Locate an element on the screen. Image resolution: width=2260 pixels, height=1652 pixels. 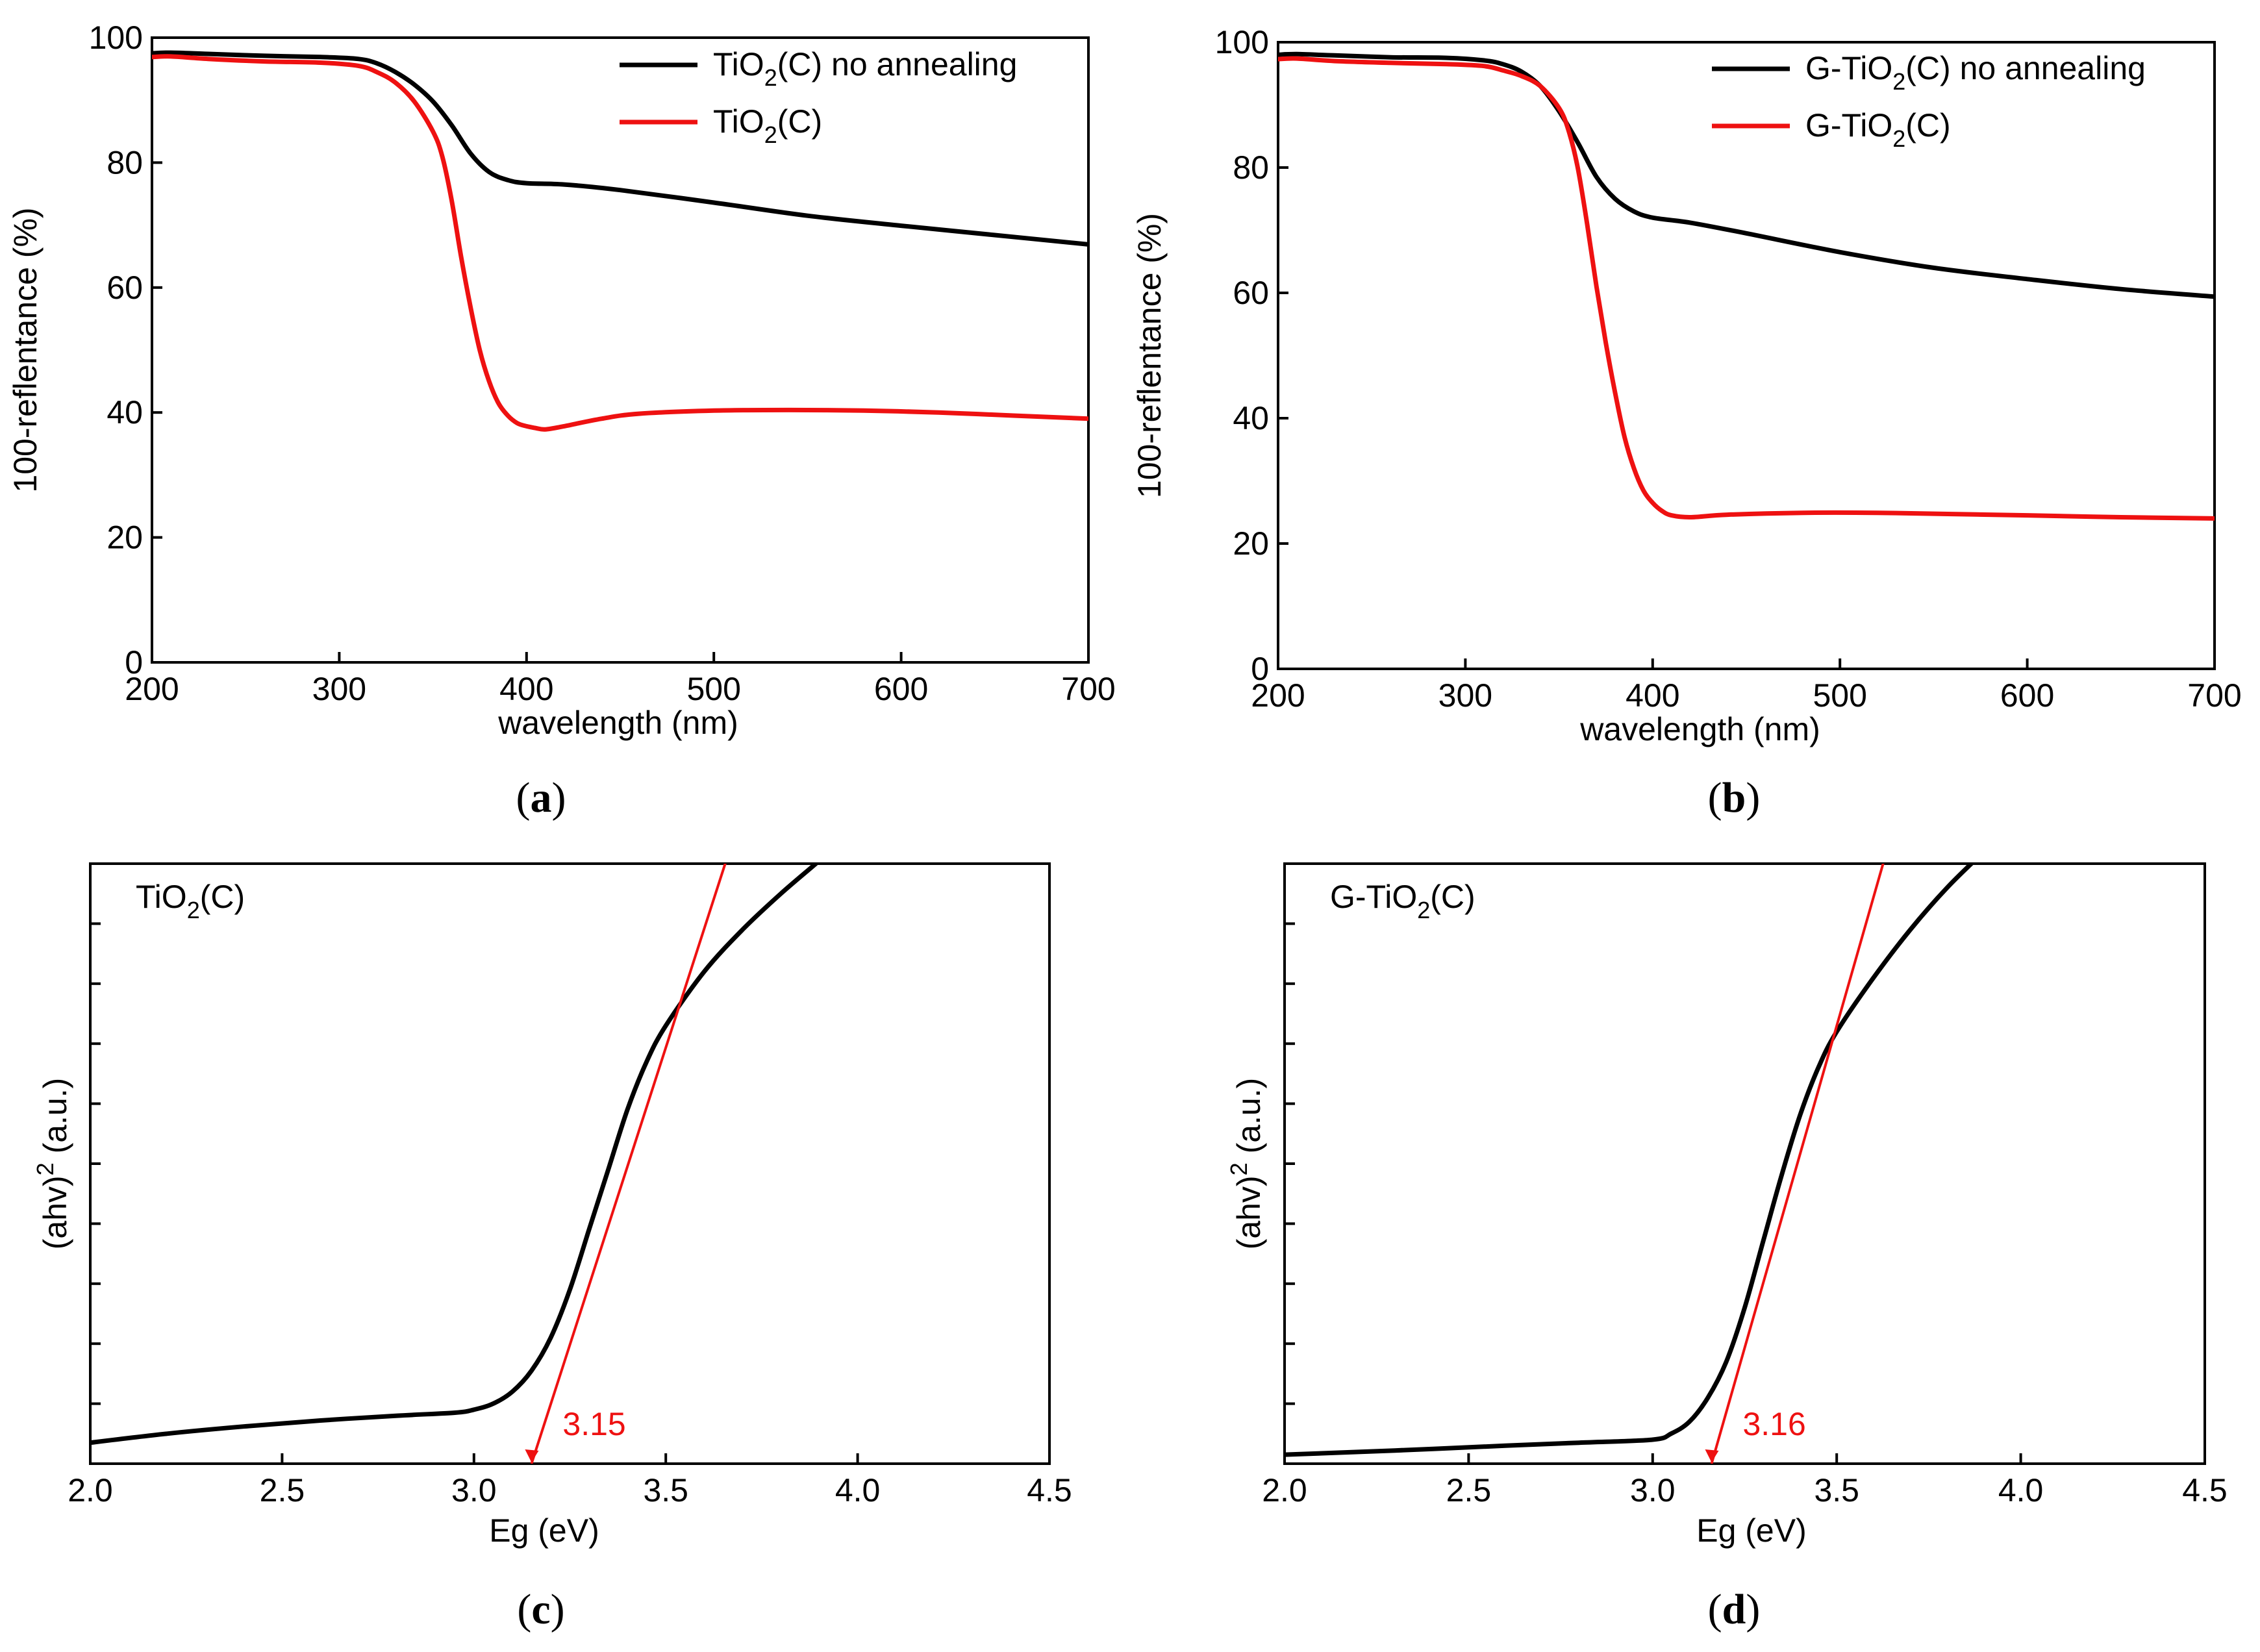
x-tick-label: 4.5 is located at coordinates (2205, 1490).